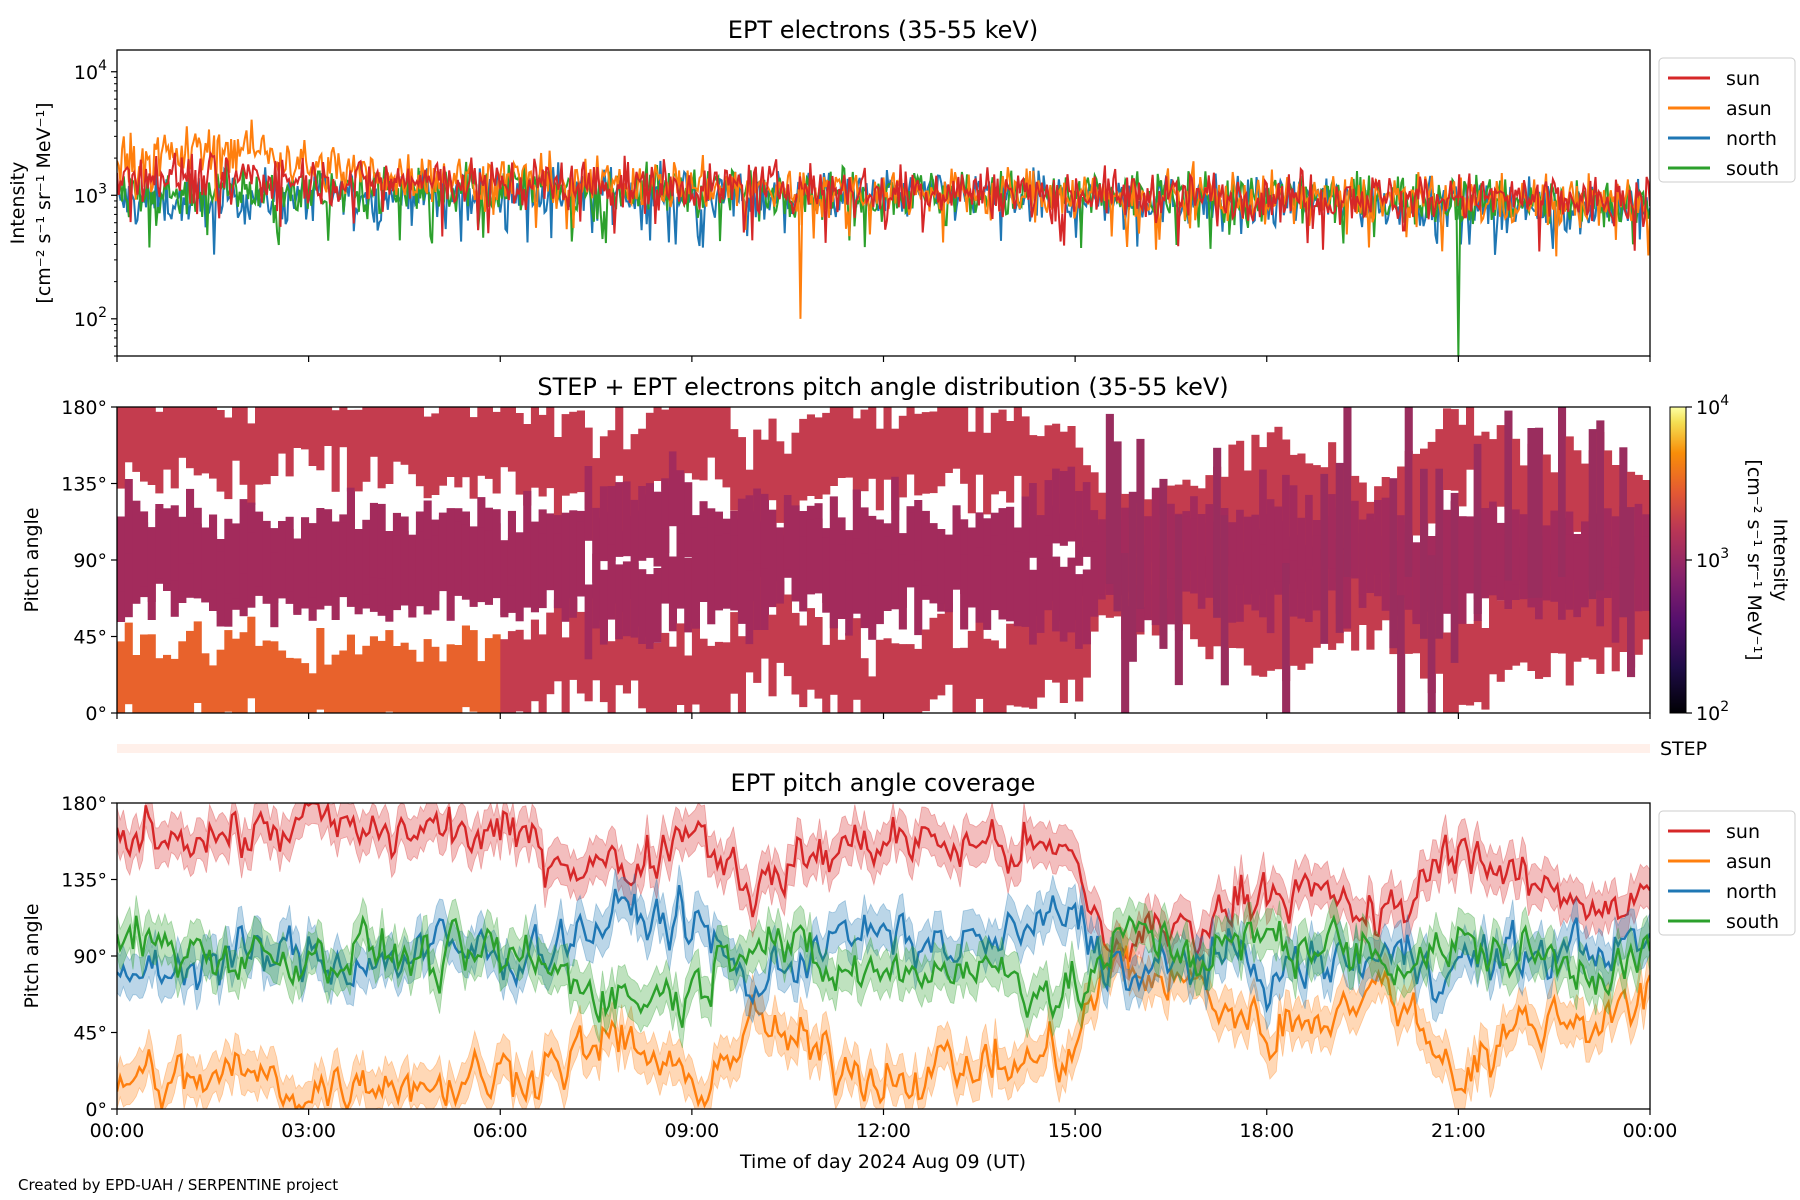 The width and height of the screenshot is (1800, 1200). I want to click on legend-label-south: south, so click(1752, 169).